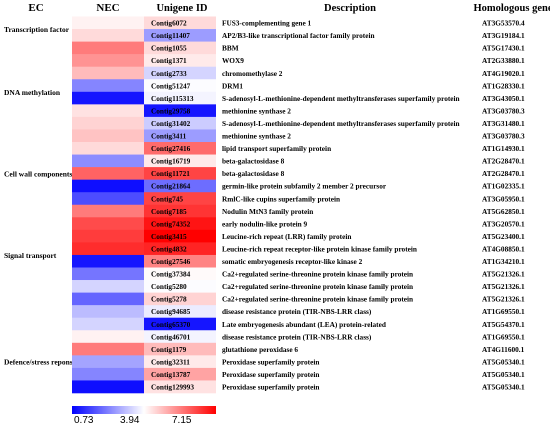 Image resolution: width=550 pixels, height=425 pixels. I want to click on homologous-gene: AT1G14930.1, so click(503, 148).